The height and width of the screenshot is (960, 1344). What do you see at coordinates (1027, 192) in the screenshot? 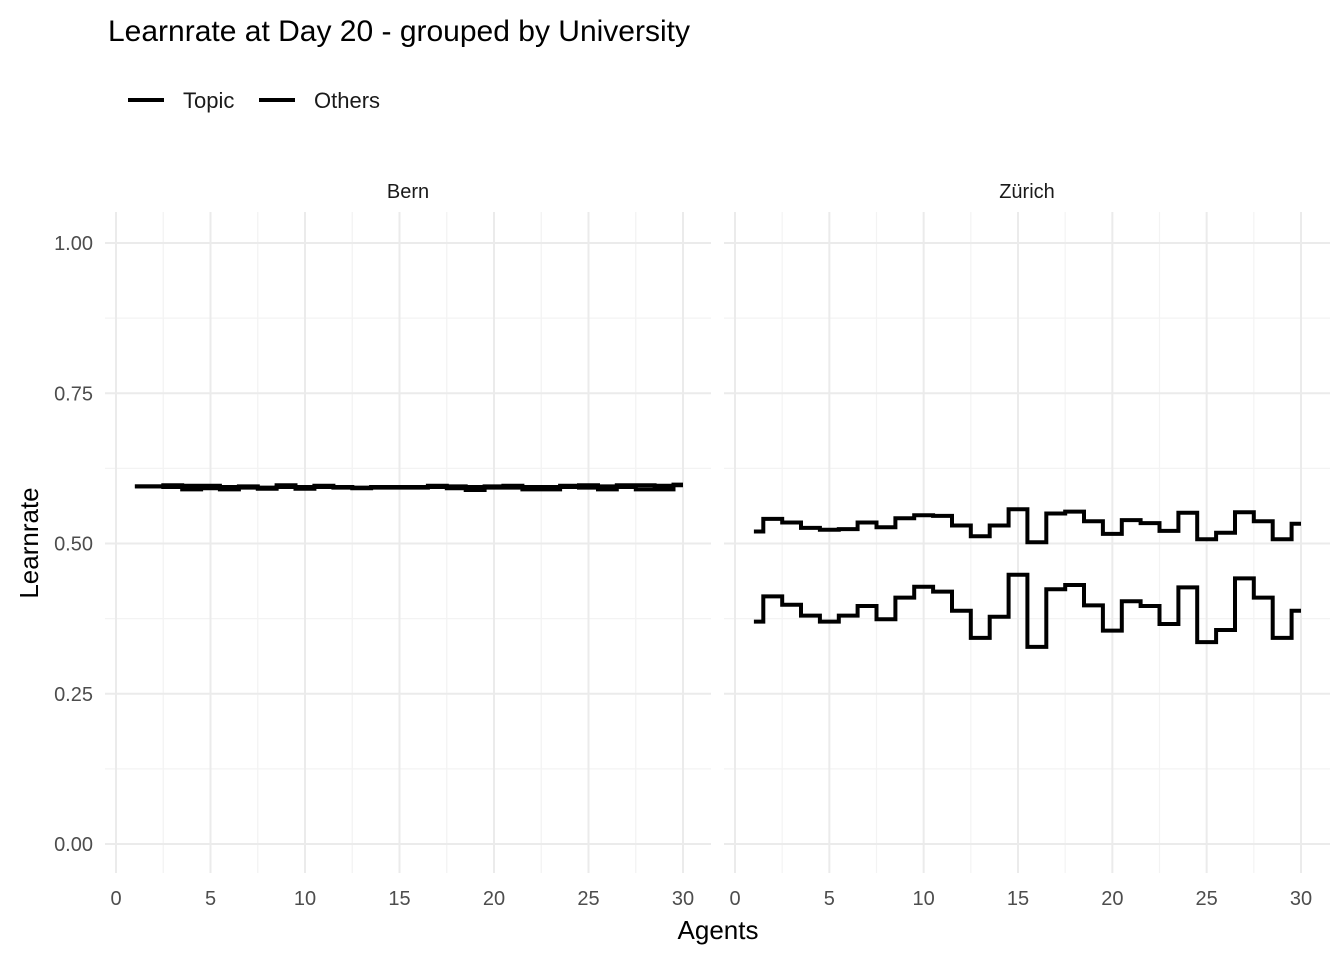
I see `panel-strip-label: Zürich` at bounding box center [1027, 192].